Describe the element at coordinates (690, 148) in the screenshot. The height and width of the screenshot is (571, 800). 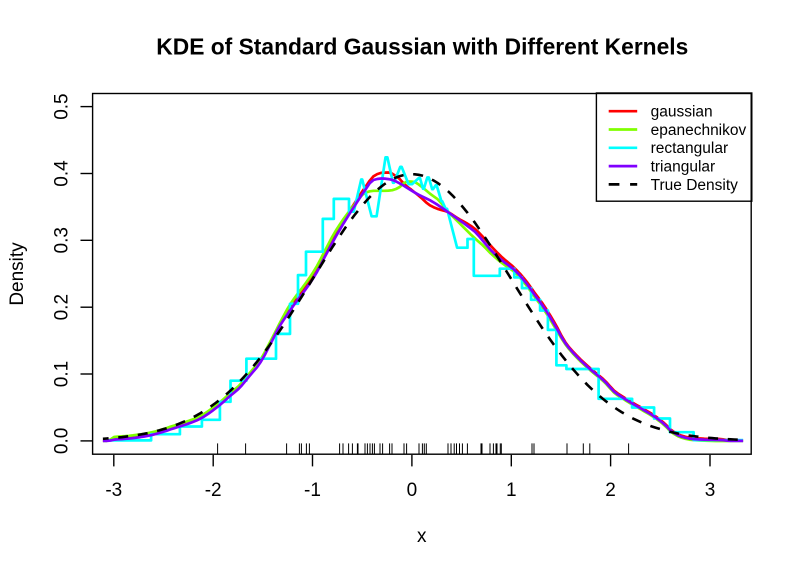
I see `svg-text: rectangular` at that location.